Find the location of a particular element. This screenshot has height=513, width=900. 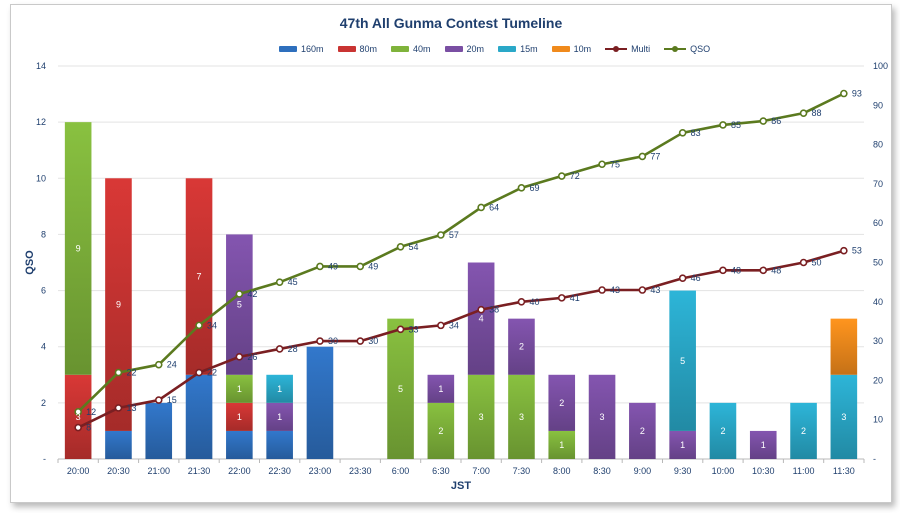

point-label-Multi: 43 is located at coordinates (655, 290).